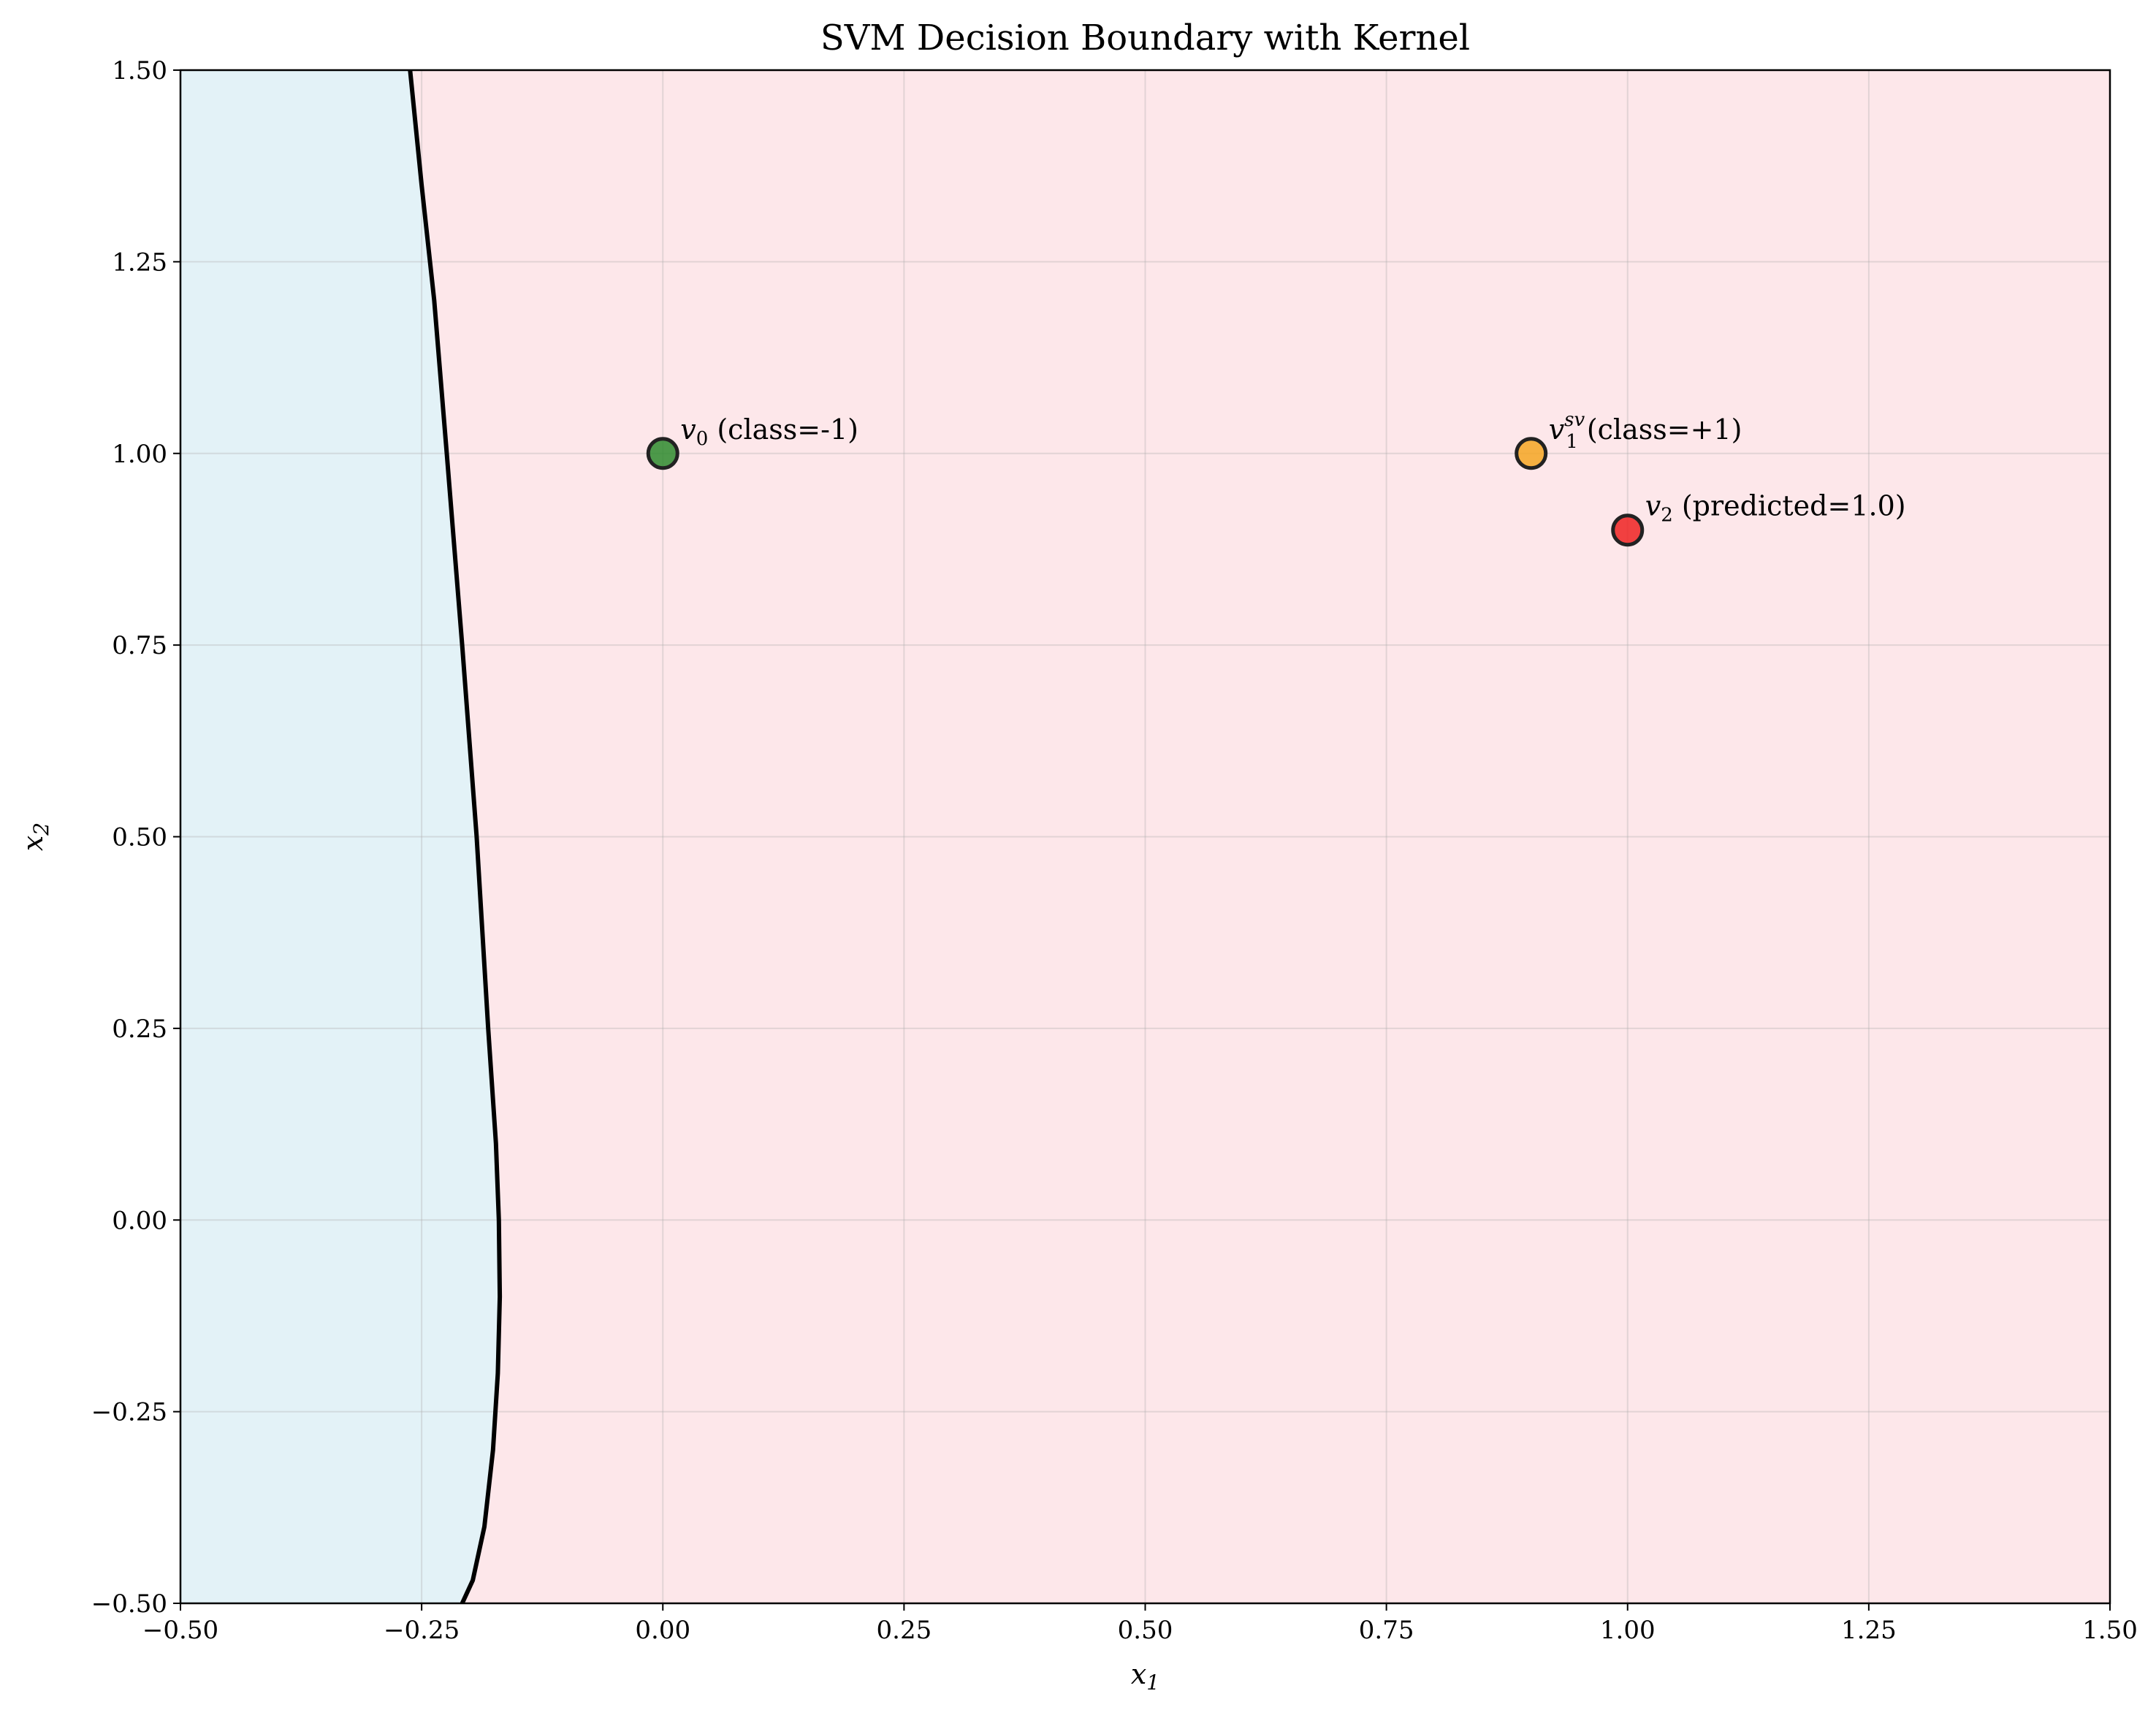 The height and width of the screenshot is (1718, 2156). Describe the element at coordinates (455, 836) in the screenshot. I see `decision-boundary` at that location.